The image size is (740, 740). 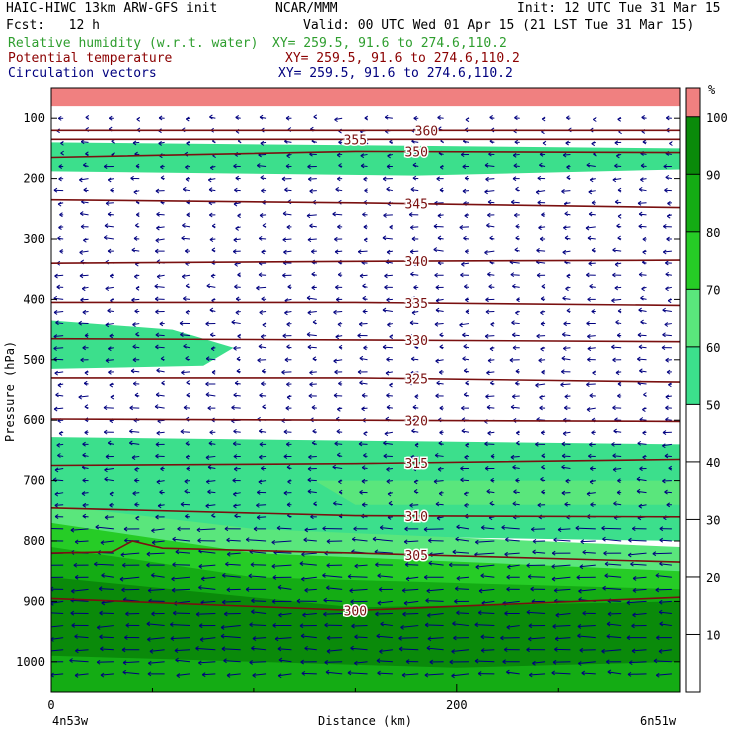 What do you see at coordinates (355, 611) in the screenshot?
I see `theta-label-300: 300` at bounding box center [355, 611].